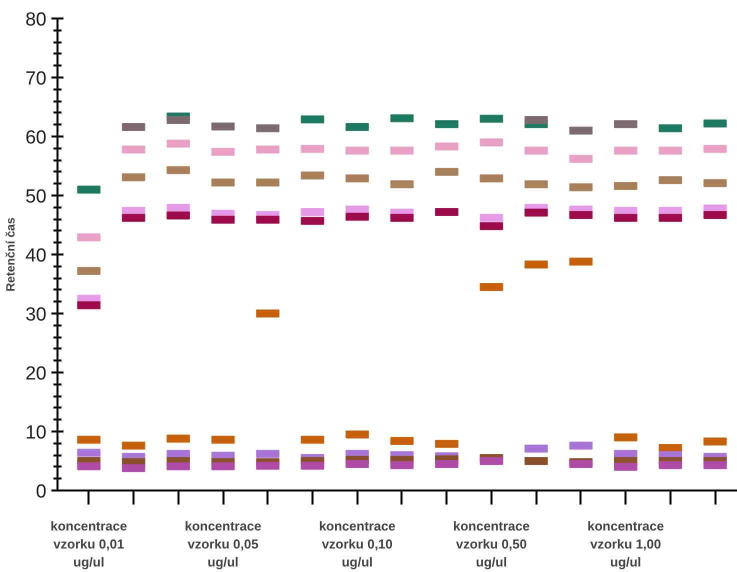 This screenshot has height=572, width=737. Describe the element at coordinates (223, 544) in the screenshot. I see `x-tick-label: koncentrace vzorku 0,05 ug/ul` at that location.